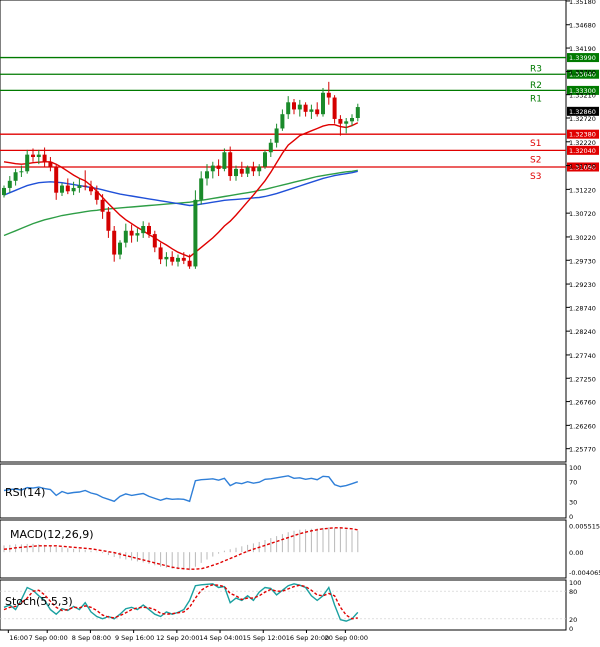  I want to click on level-name-s1: S1, so click(535, 144).